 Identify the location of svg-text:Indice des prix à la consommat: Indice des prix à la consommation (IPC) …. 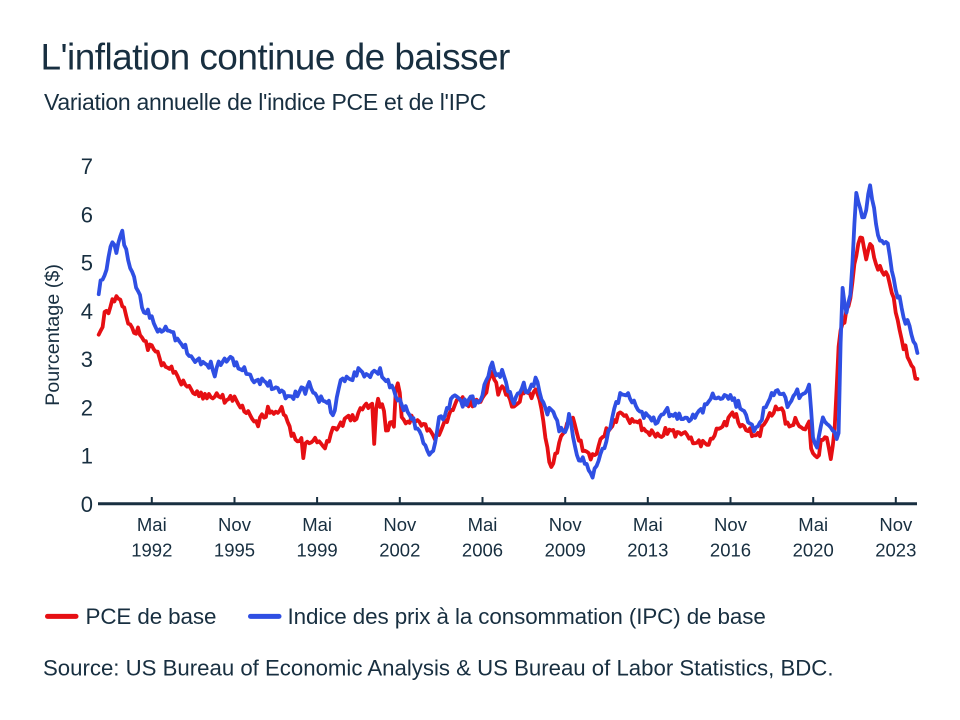
(527, 616).